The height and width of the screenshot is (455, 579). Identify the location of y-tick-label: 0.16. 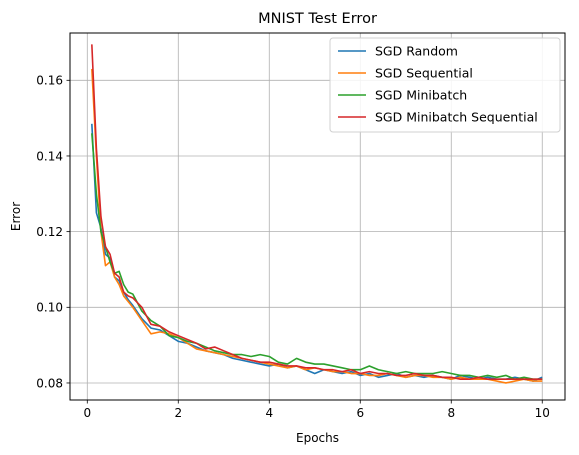
(49, 81).